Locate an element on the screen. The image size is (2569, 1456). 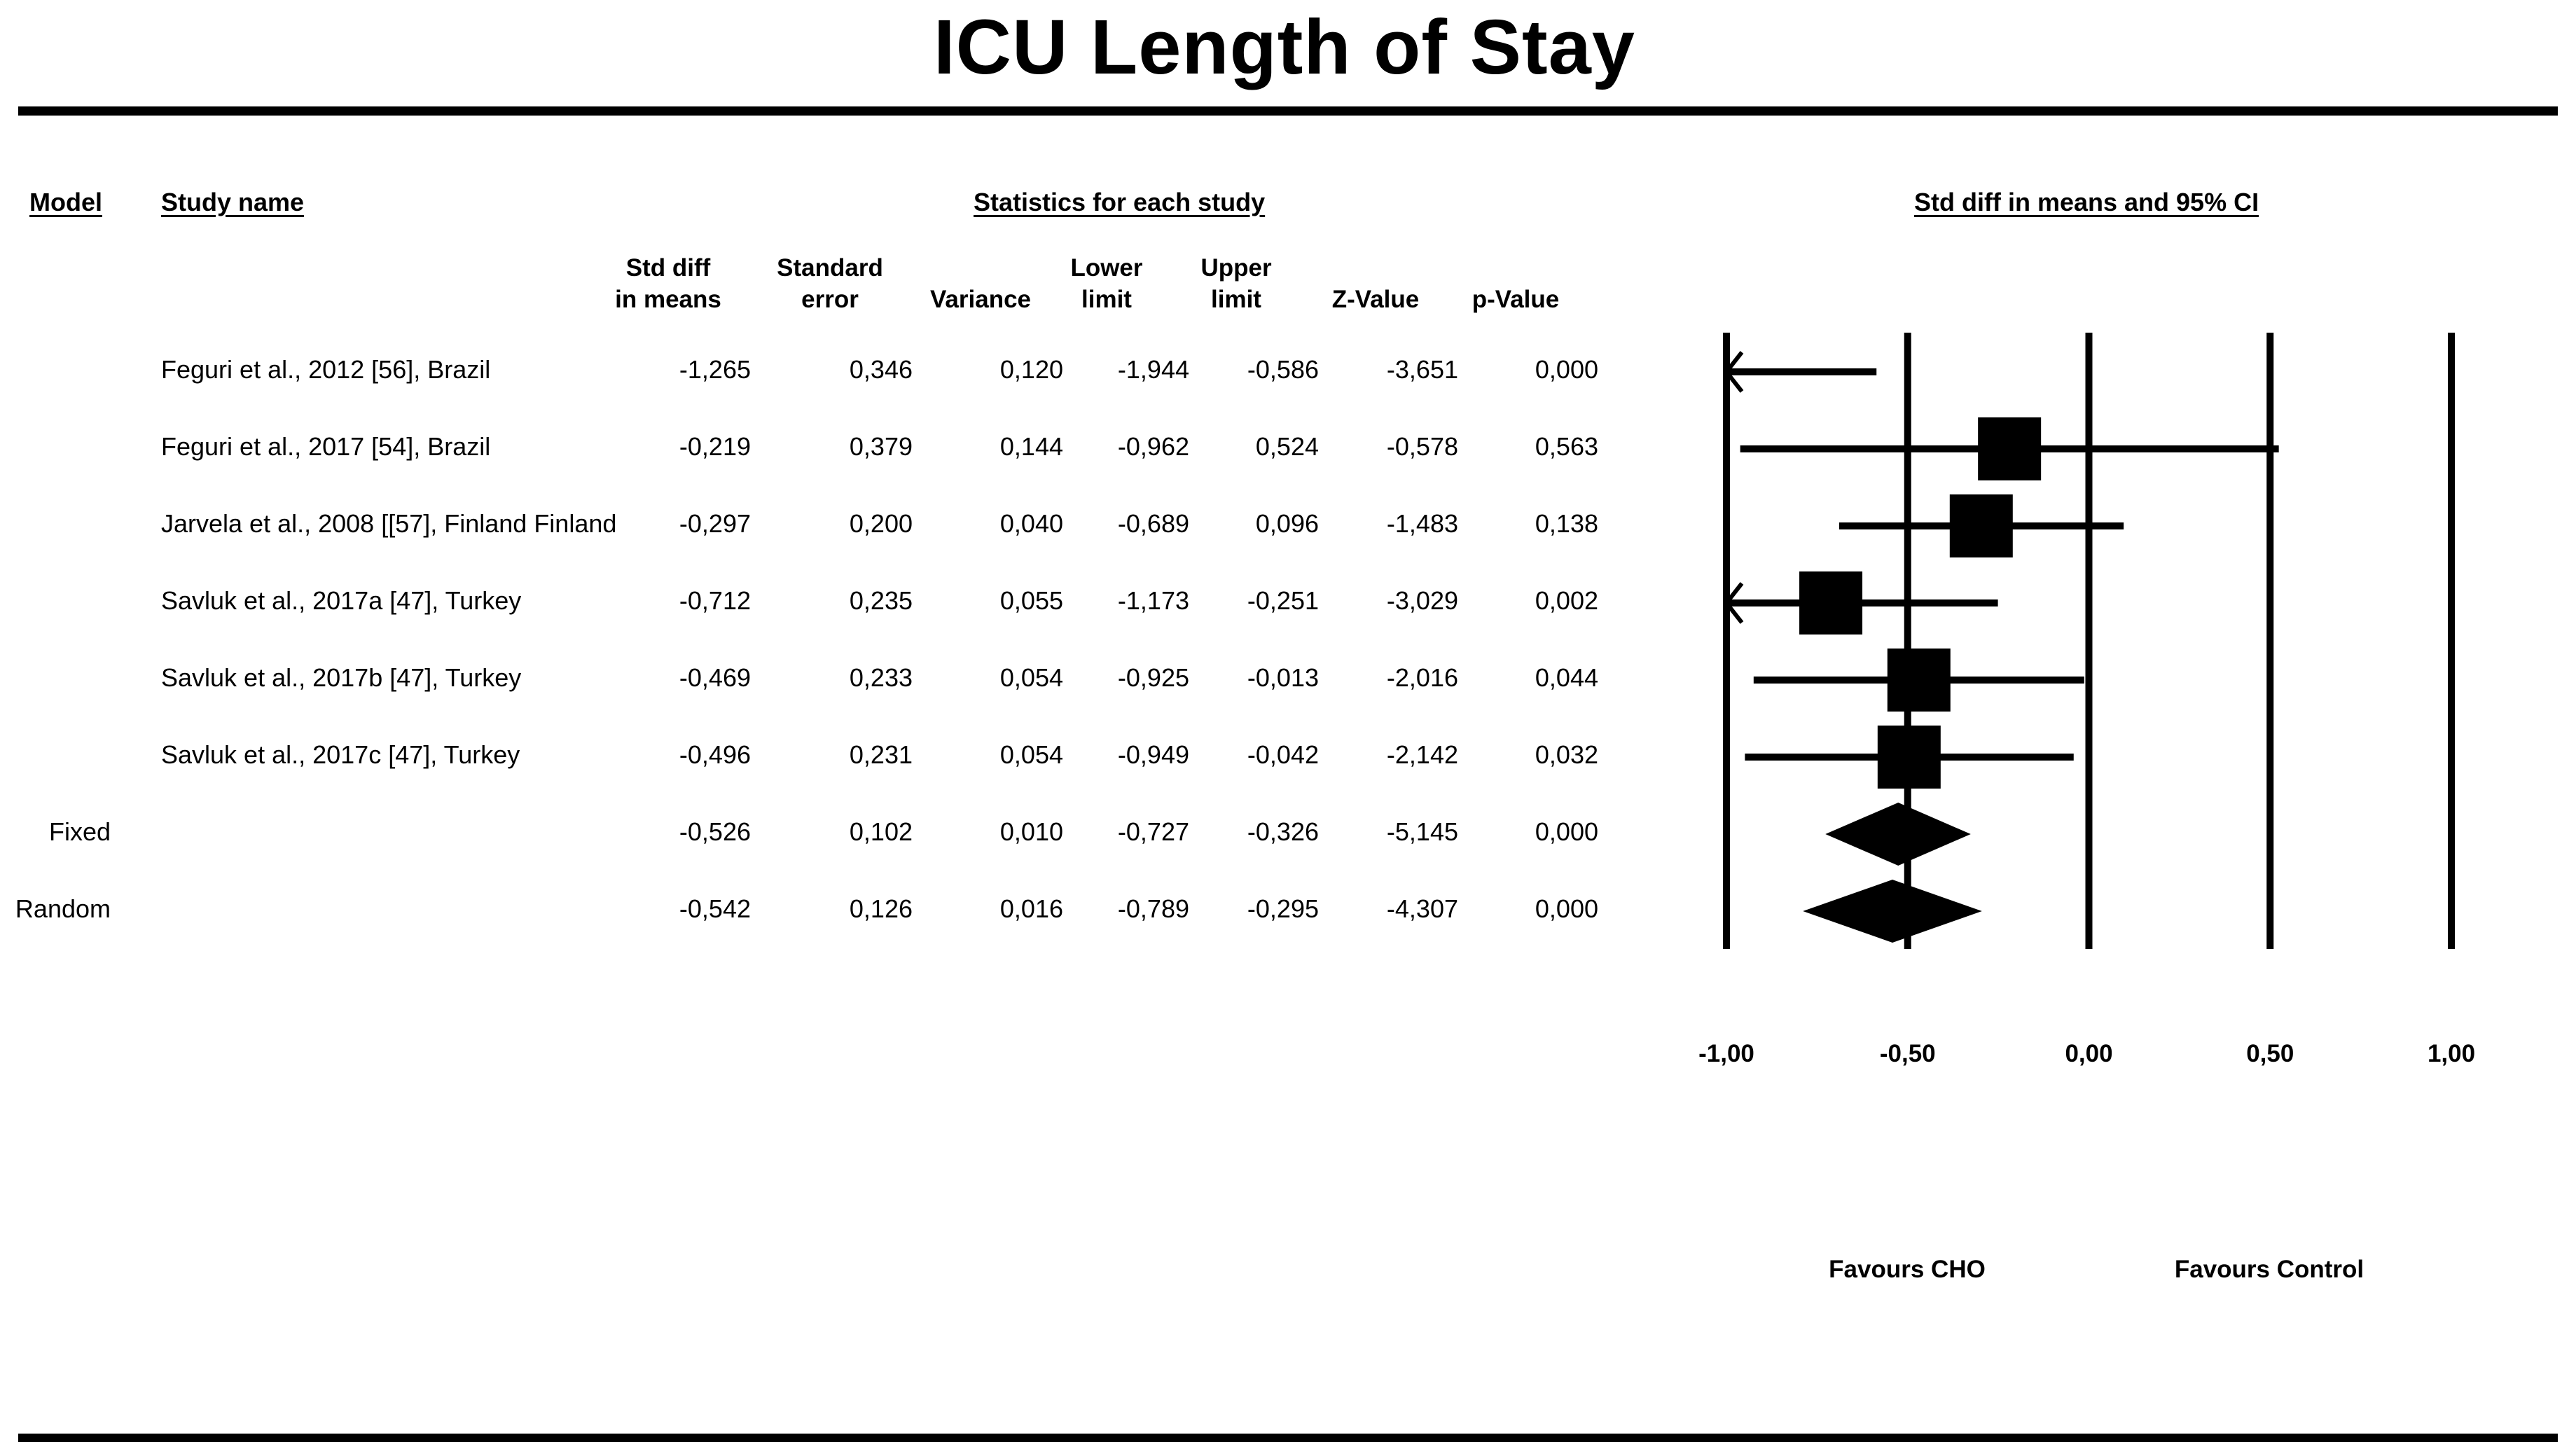
header-study-name: Study name is located at coordinates (233, 202).